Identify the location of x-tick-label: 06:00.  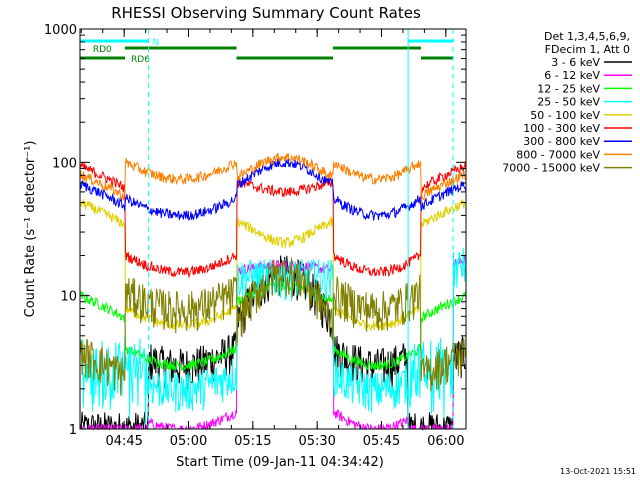
(445, 441).